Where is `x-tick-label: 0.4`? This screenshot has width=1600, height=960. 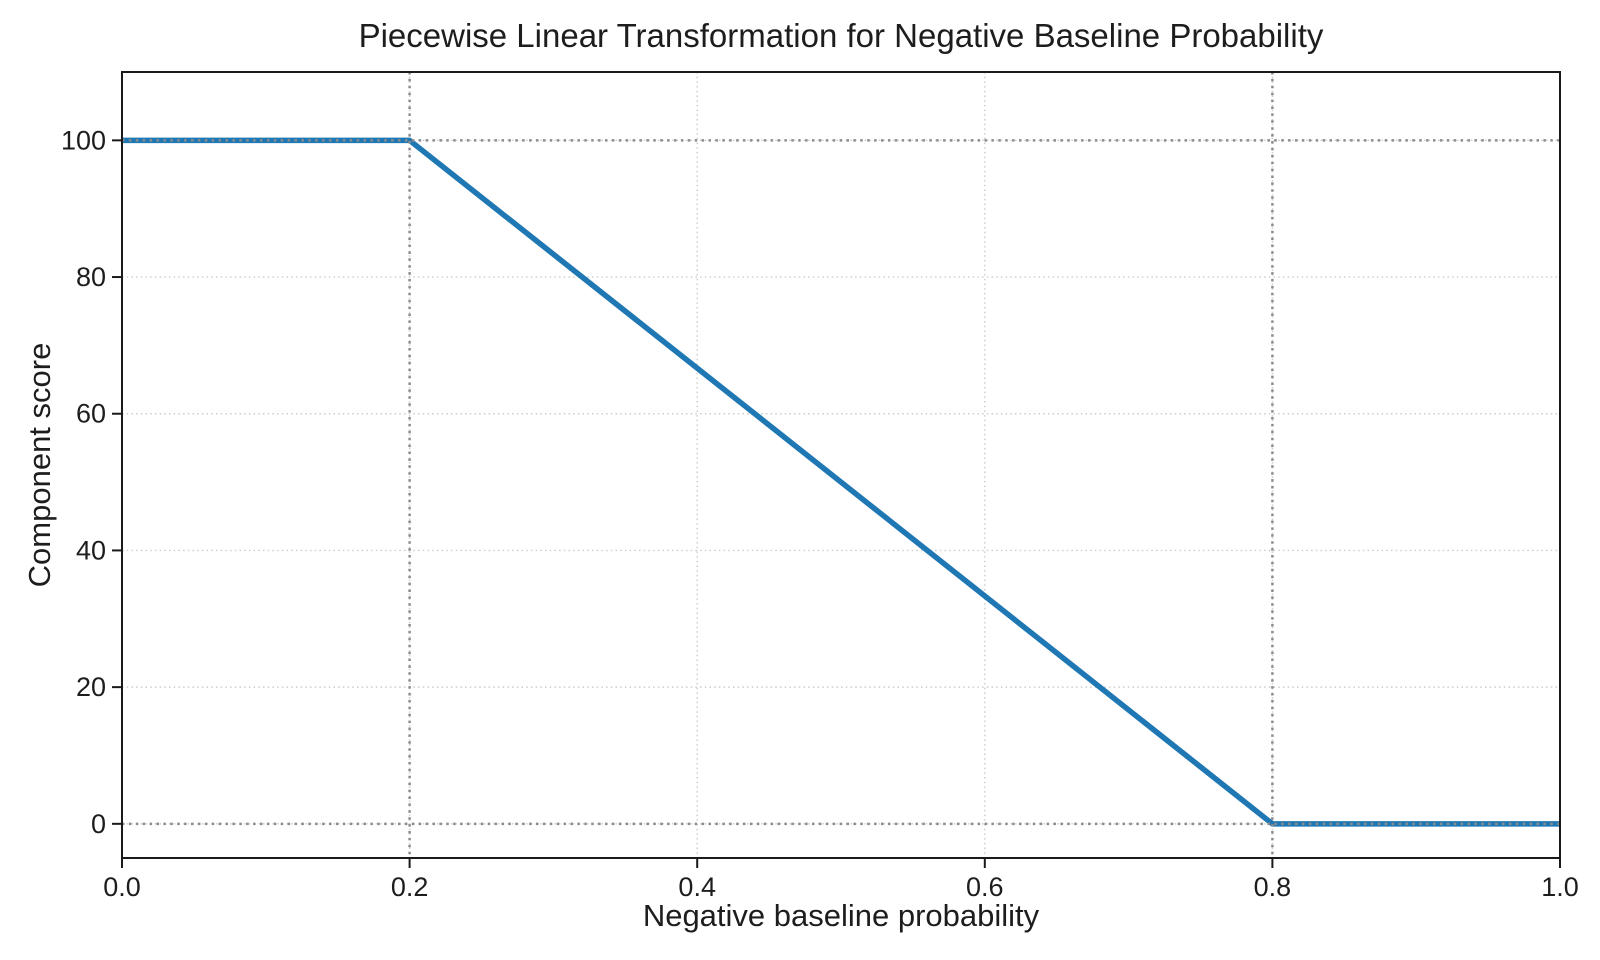 x-tick-label: 0.4 is located at coordinates (697, 887).